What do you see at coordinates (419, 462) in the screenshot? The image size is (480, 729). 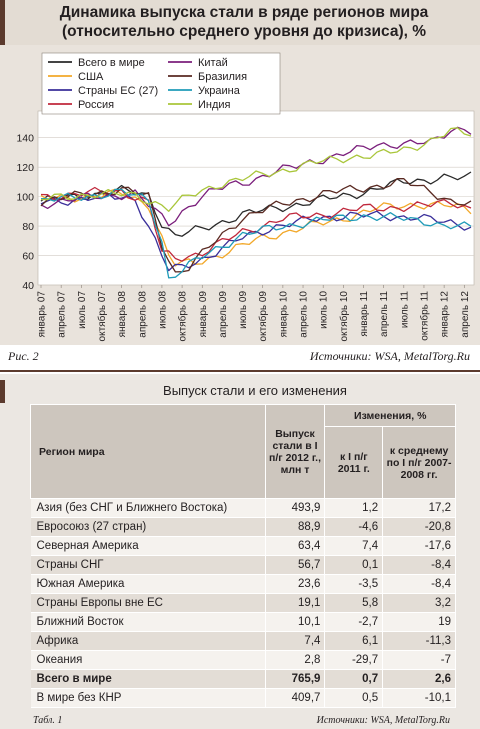 I see `header-vs-average: к среднему по I п/г 2007-2008 гг.` at bounding box center [419, 462].